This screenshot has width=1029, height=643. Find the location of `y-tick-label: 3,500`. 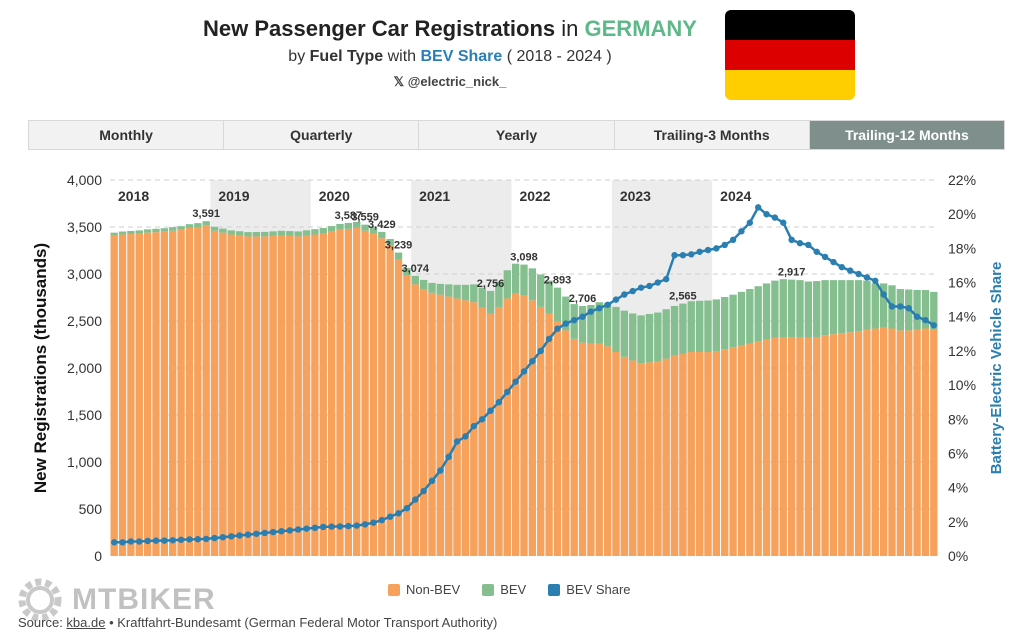

y-tick-label: 3,500 is located at coordinates (84, 227).